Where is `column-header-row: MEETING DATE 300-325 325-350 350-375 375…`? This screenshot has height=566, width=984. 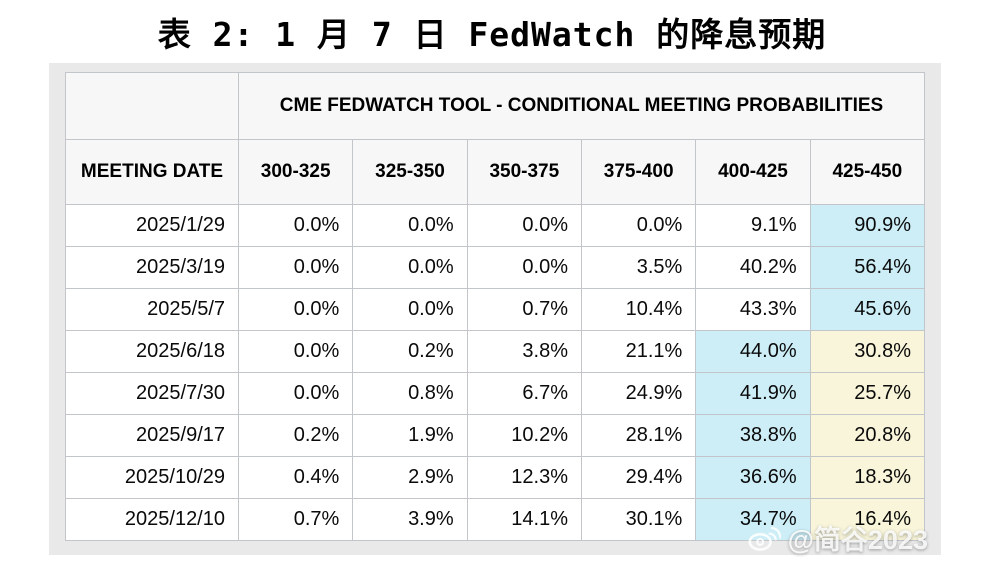
column-header-row: MEETING DATE 300-325 325-350 350-375 375… is located at coordinates (495, 172).